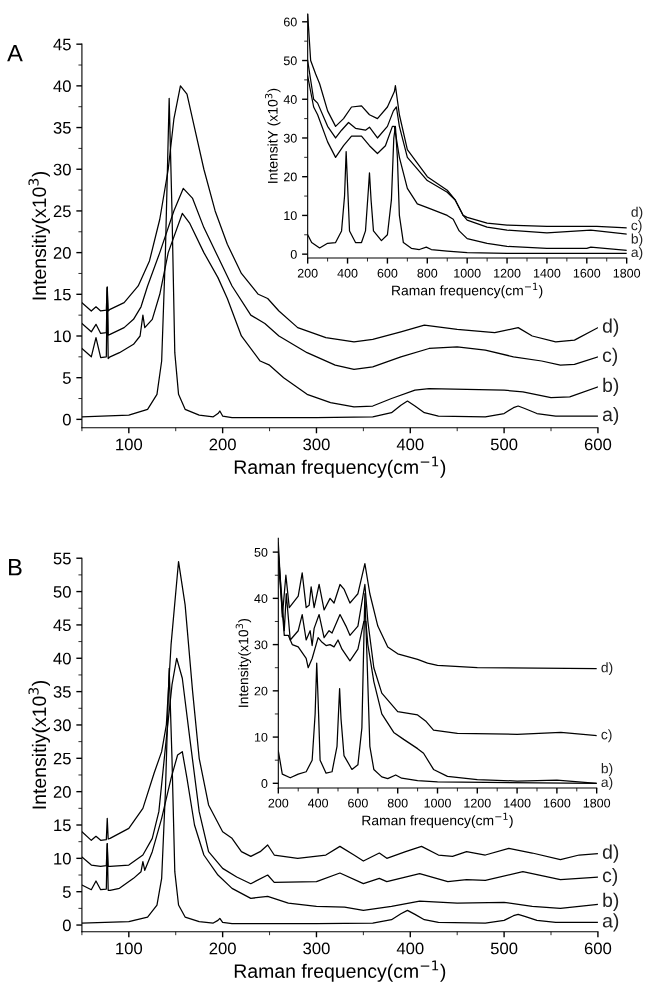 Image resolution: width=645 pixels, height=1004 pixels. I want to click on y-tick-label: 55, so click(62, 558).